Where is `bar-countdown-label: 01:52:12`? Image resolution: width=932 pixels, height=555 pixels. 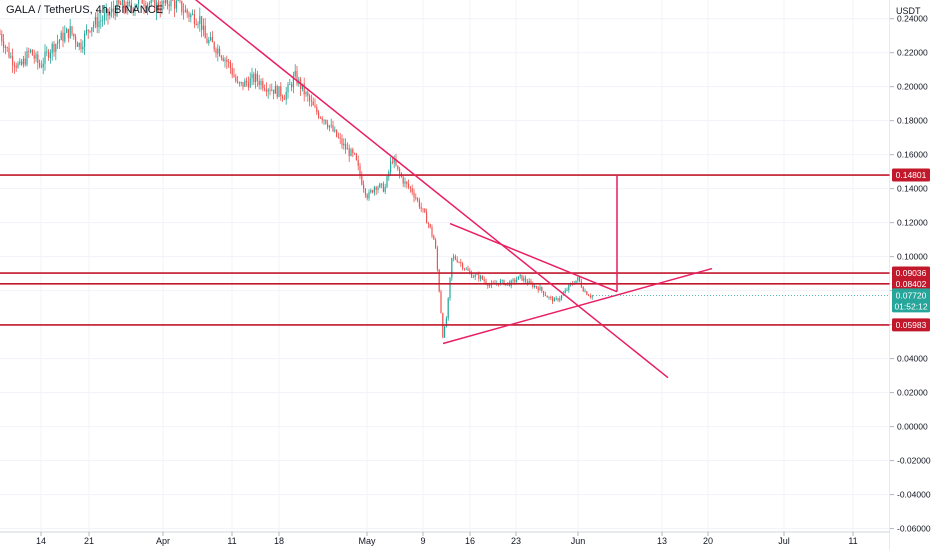 bar-countdown-label: 01:52:12 is located at coordinates (910, 306).